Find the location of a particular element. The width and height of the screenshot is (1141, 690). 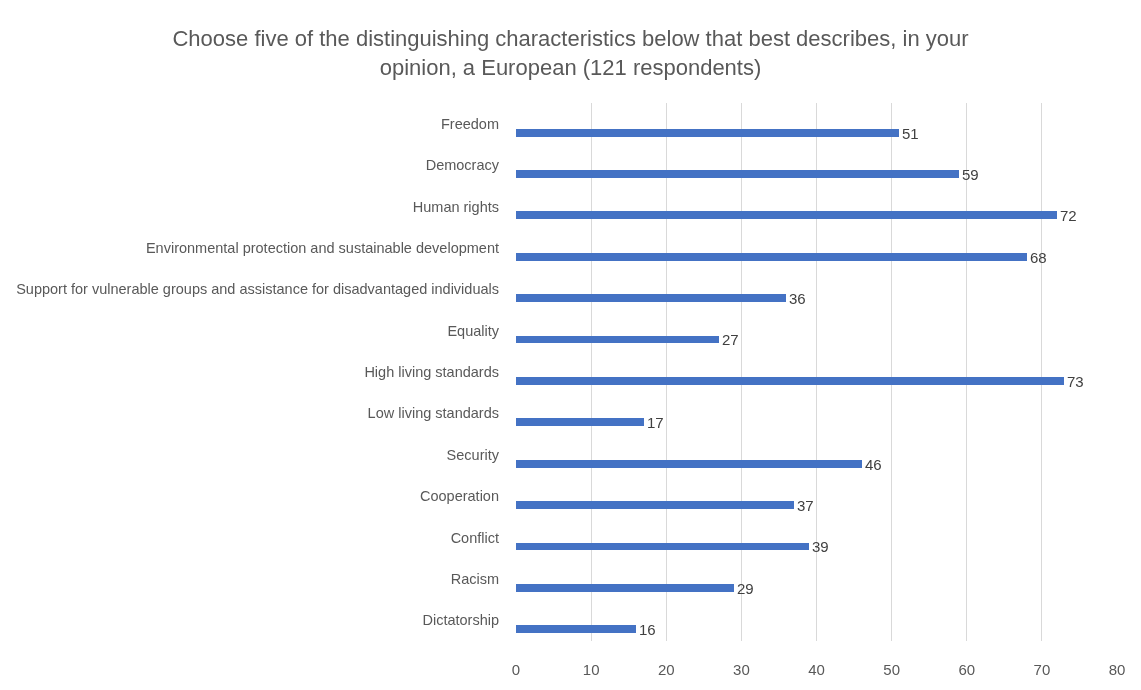

y-tick-label: Racism is located at coordinates (474, 578).